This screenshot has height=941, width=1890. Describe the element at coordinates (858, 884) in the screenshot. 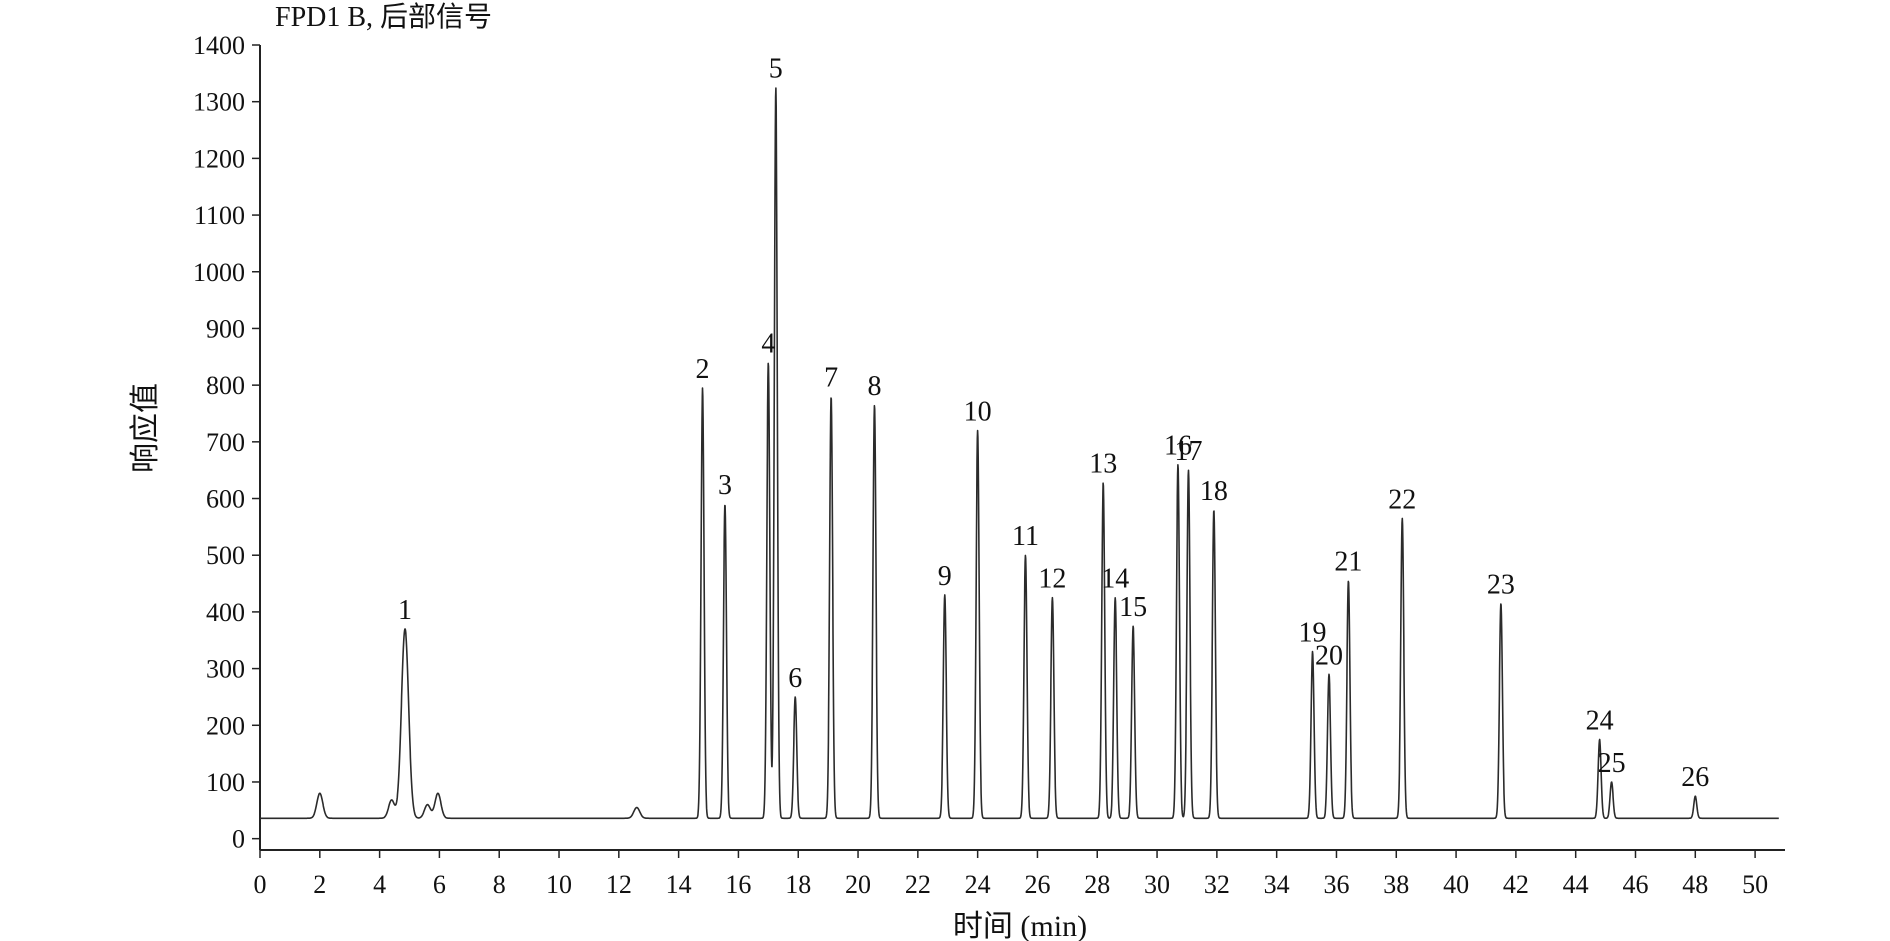

I see `x-tick-label: 20` at that location.